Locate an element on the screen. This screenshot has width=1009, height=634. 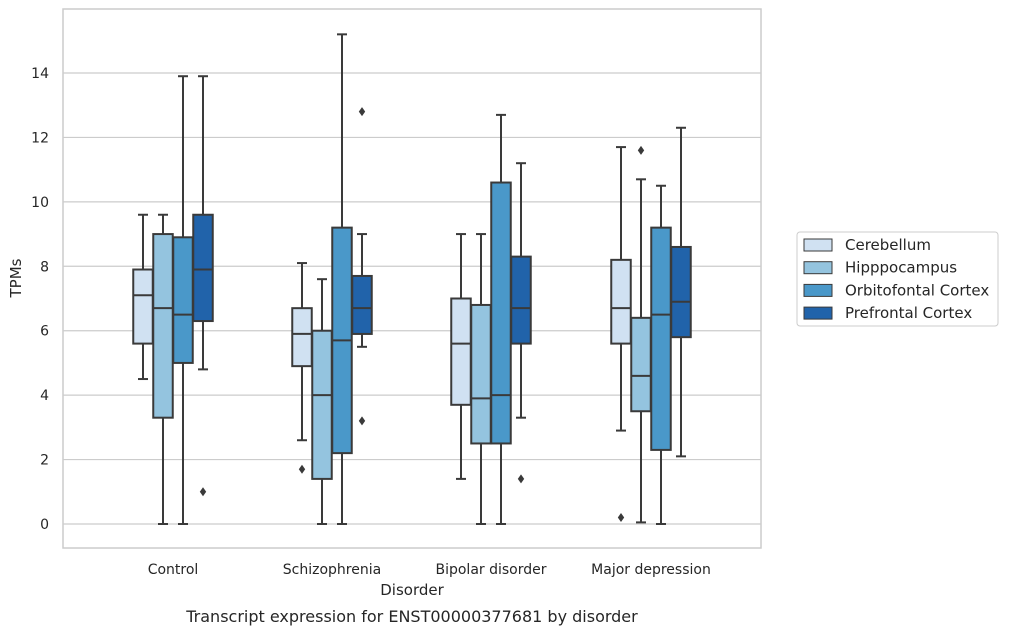
legend-label: Orbitofontal Cortex is located at coordinates (917, 290).